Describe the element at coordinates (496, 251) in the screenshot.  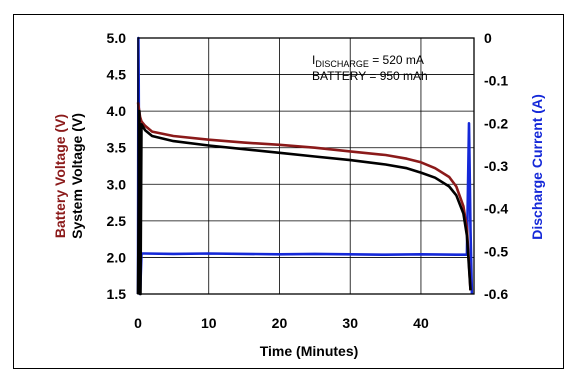
I see `y-right-tick-label: -0.5` at that location.